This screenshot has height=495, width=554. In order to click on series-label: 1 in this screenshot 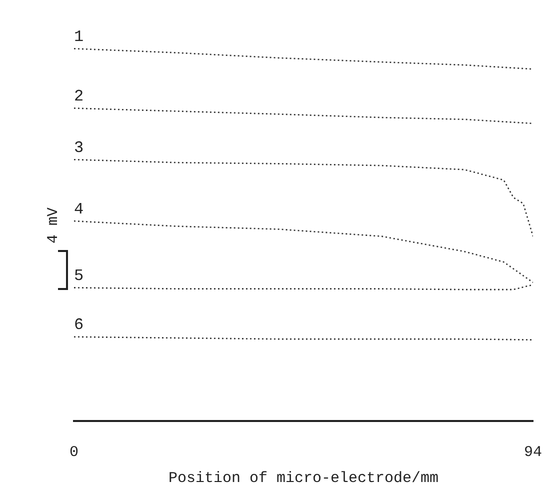, I will do `click(79, 37)`.